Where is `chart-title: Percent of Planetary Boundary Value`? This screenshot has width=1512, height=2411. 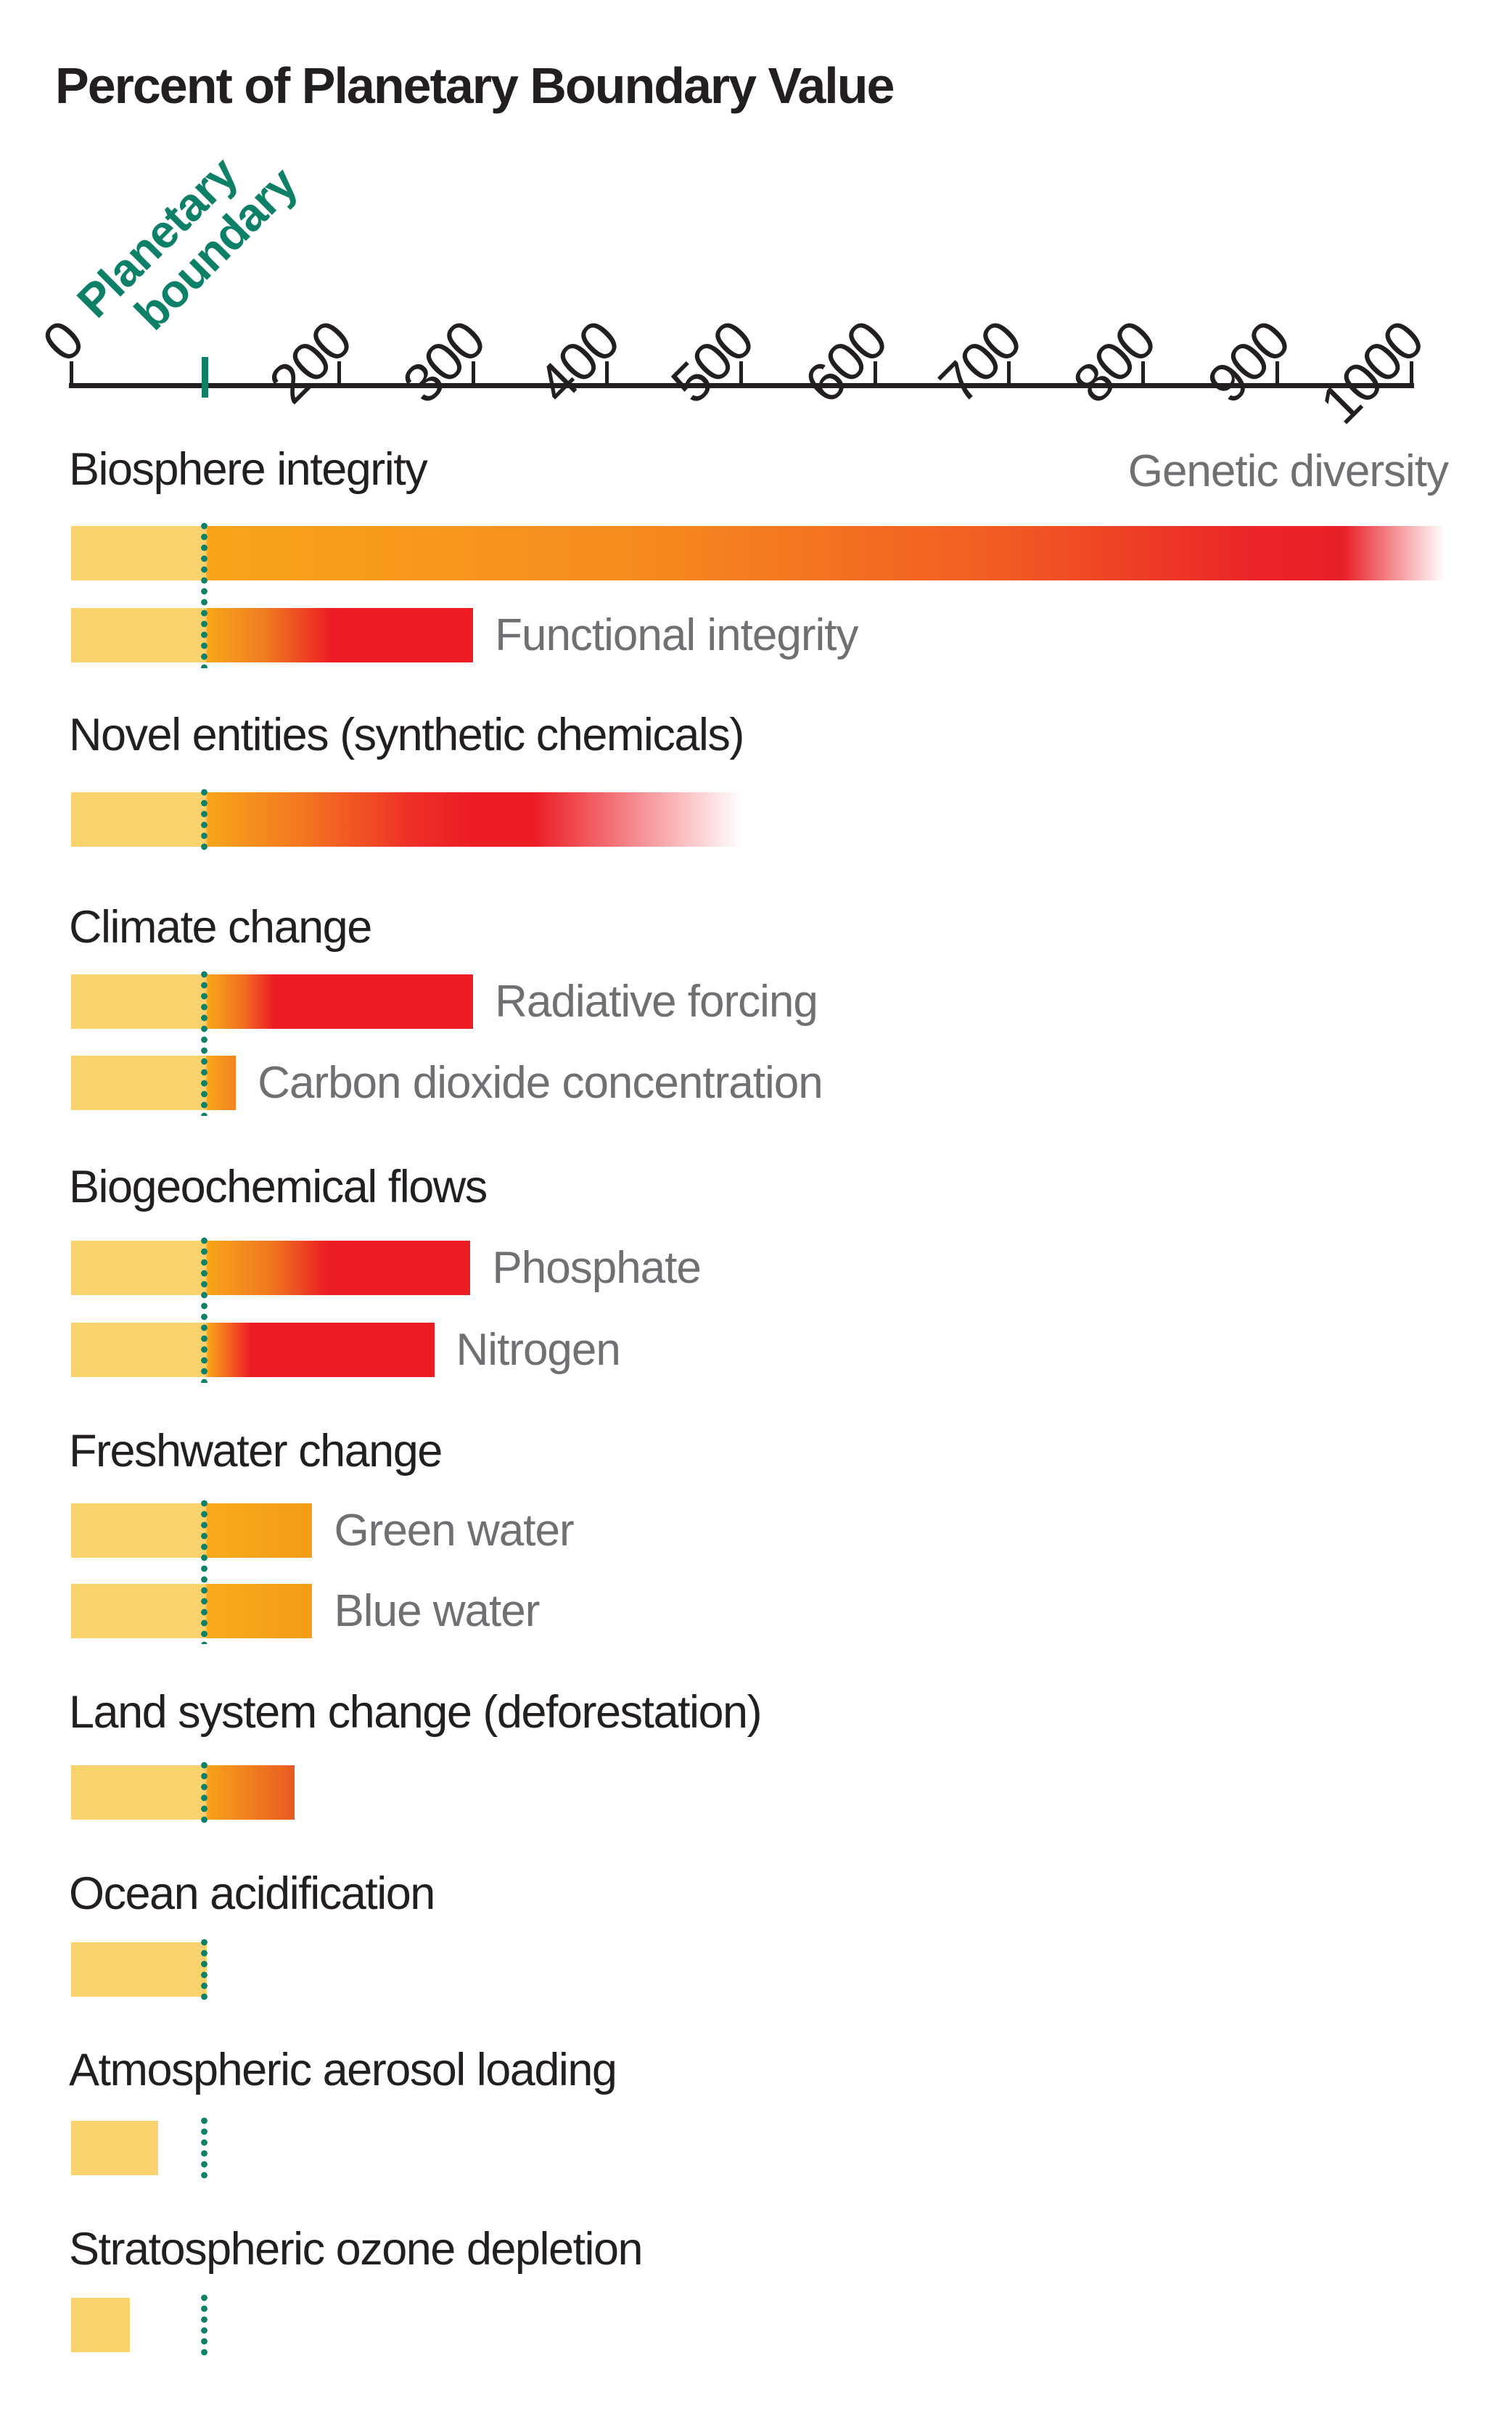
chart-title: Percent of Planetary Boundary Value is located at coordinates (475, 85).